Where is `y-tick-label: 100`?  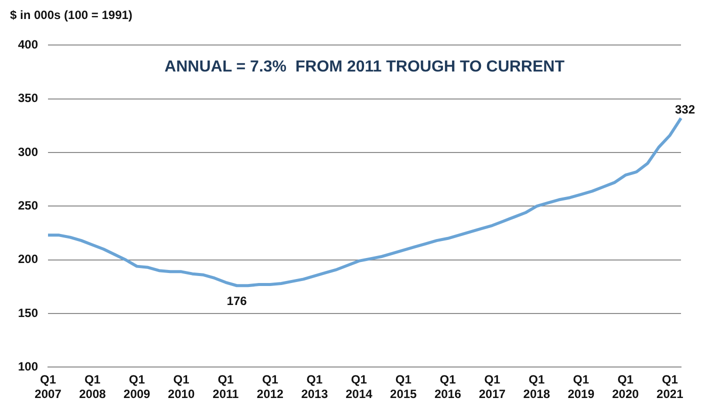
y-tick-label: 100 is located at coordinates (28, 367).